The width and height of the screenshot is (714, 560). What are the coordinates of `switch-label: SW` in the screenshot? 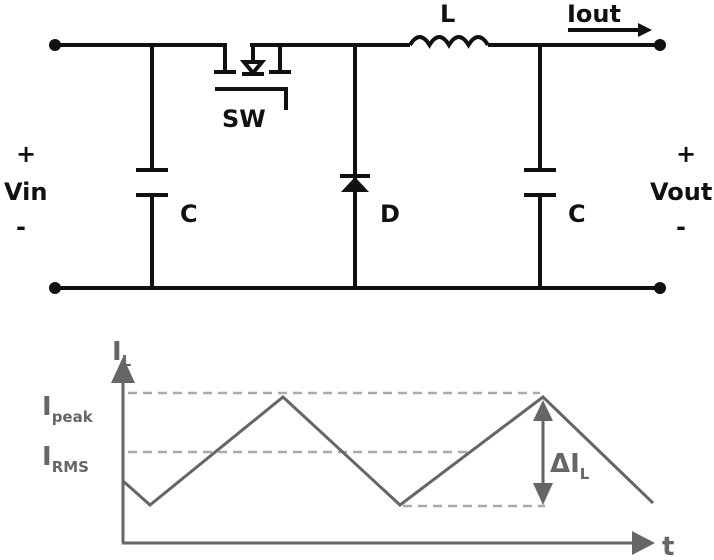 It's located at (244, 119).